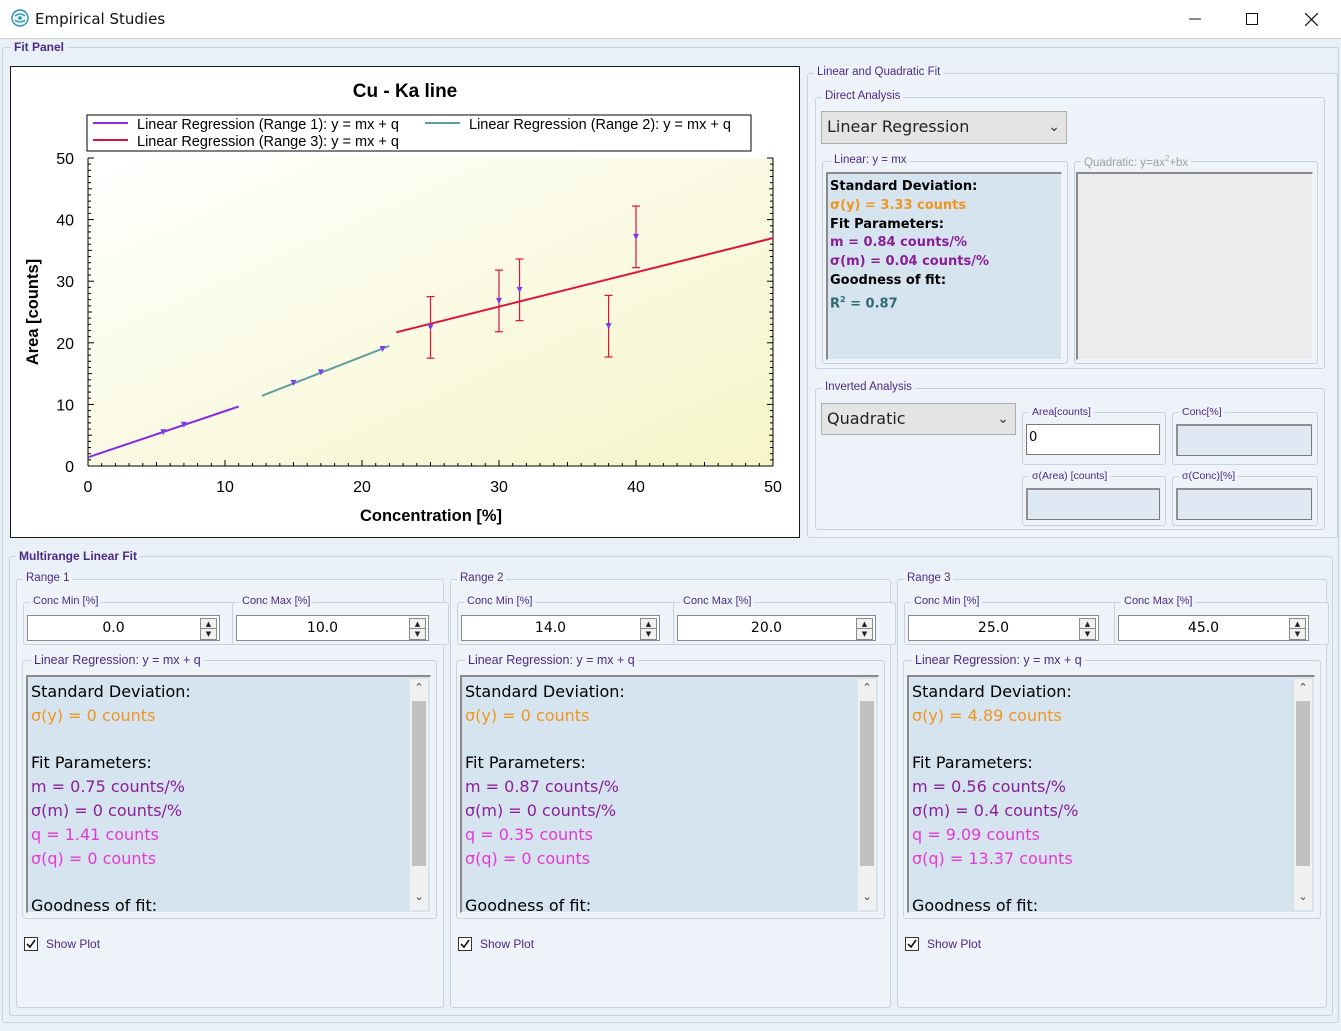 The height and width of the screenshot is (1031, 1341). Describe the element at coordinates (1195, 19) in the screenshot. I see `minimize-button` at that location.